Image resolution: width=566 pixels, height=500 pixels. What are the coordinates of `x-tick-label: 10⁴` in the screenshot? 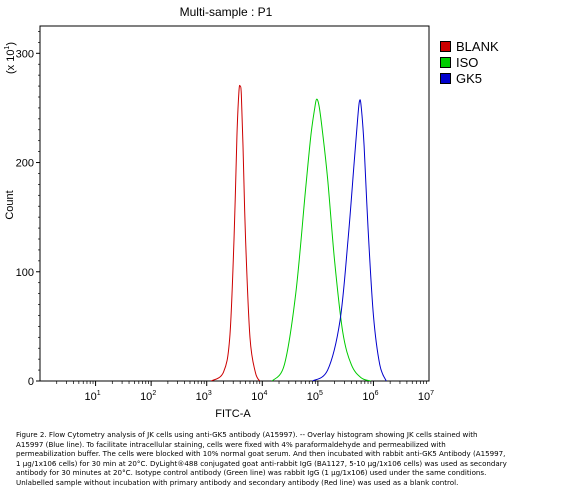 It's located at (259, 396).